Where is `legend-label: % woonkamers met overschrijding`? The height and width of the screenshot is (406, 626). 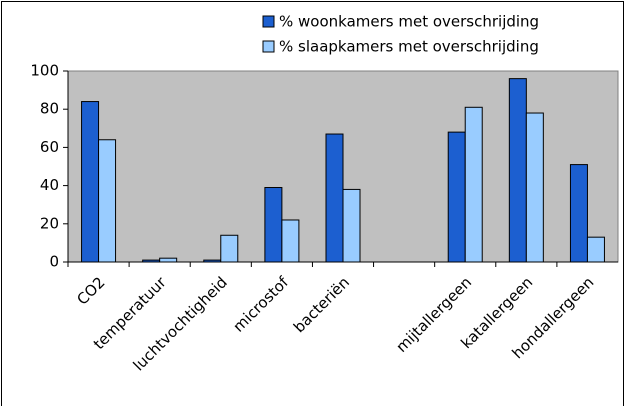
legend-label: % woonkamers met overschrijding is located at coordinates (409, 22).